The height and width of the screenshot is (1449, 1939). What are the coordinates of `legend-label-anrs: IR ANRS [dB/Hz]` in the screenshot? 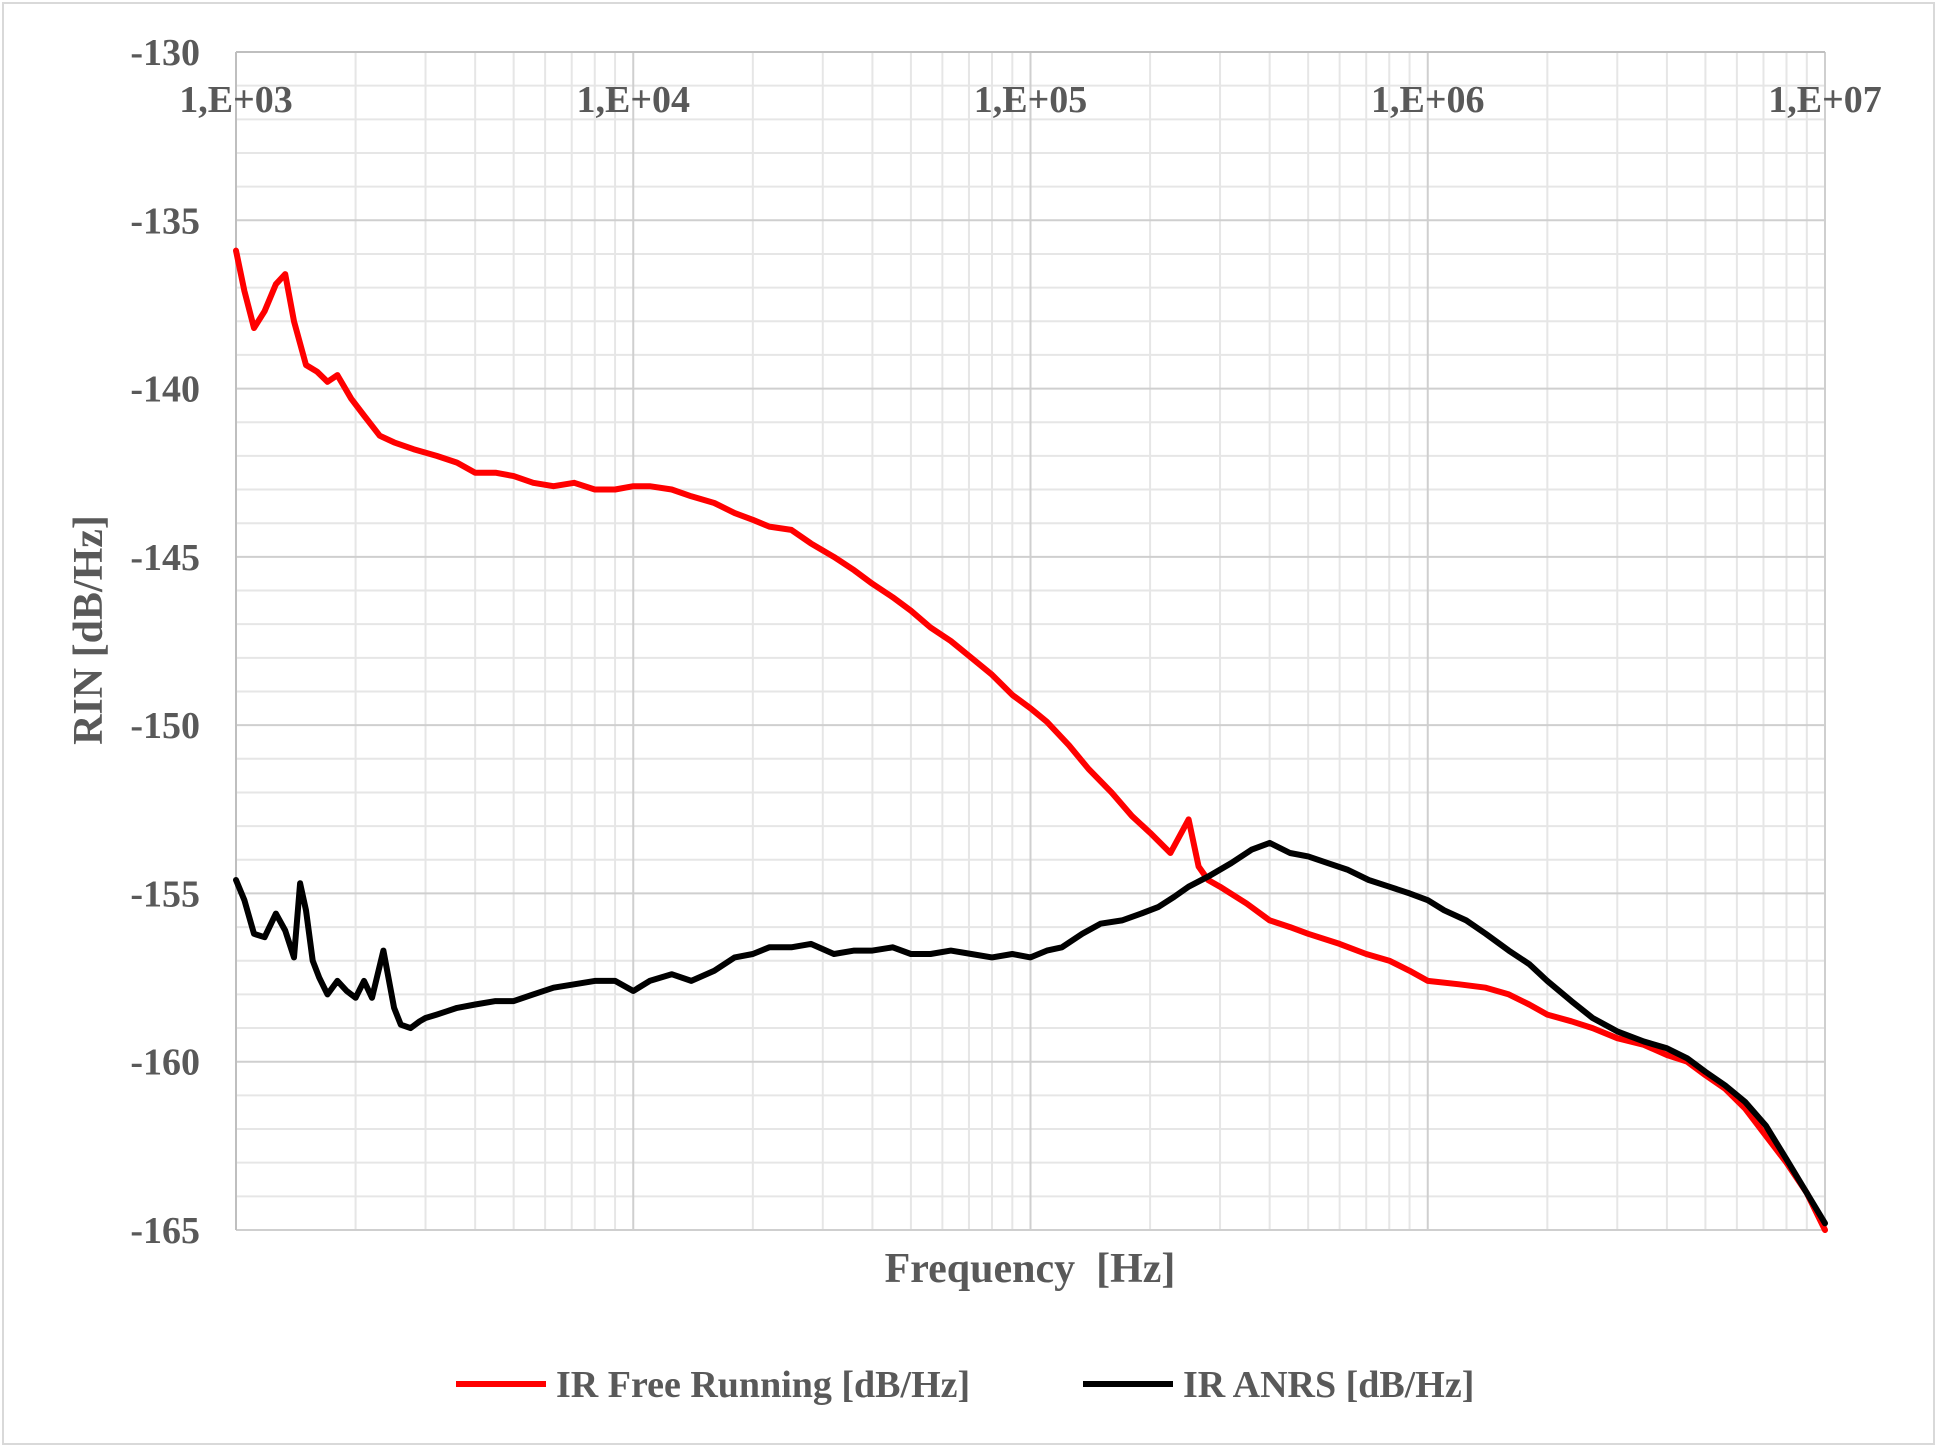 It's located at (1328, 1385).